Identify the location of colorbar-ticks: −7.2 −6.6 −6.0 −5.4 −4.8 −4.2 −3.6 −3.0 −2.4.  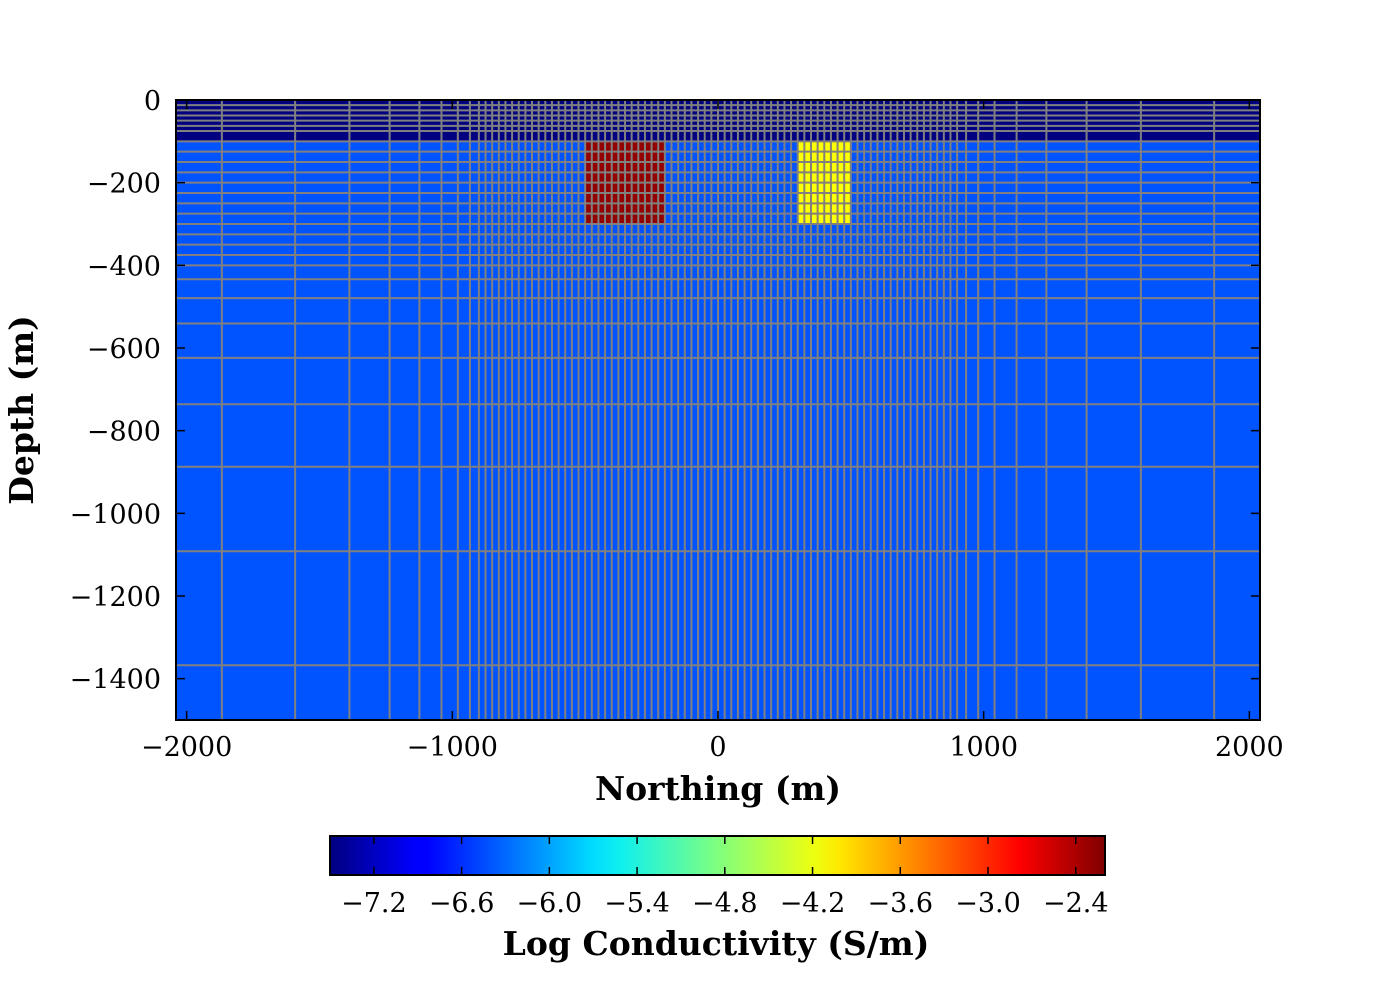
(725, 877).